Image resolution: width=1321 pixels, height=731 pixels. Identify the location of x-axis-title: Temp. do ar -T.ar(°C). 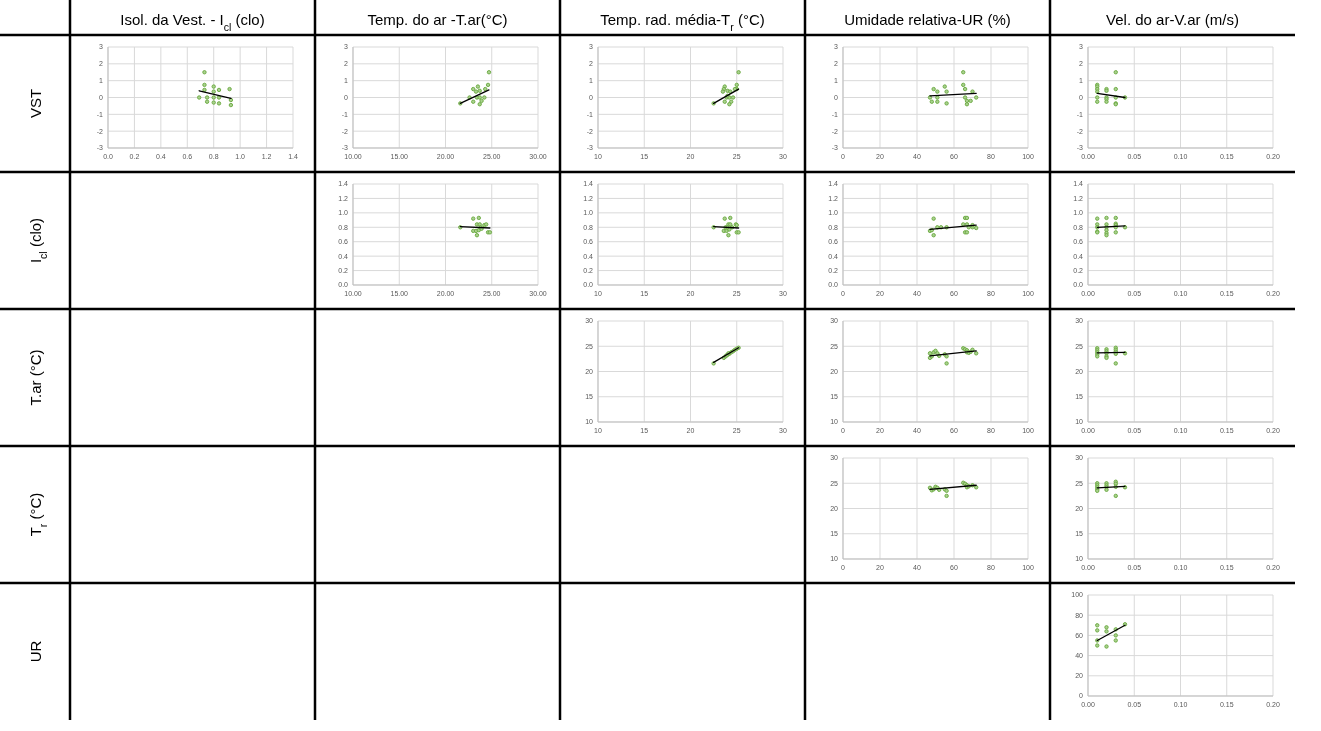
(437, 19).